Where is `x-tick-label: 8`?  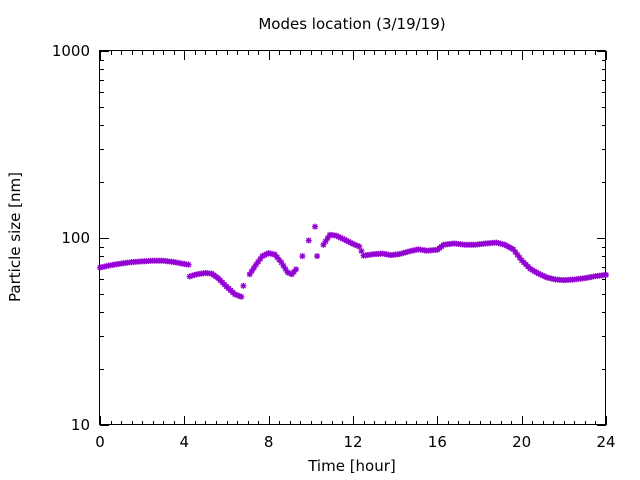
x-tick-label: 8 is located at coordinates (269, 442).